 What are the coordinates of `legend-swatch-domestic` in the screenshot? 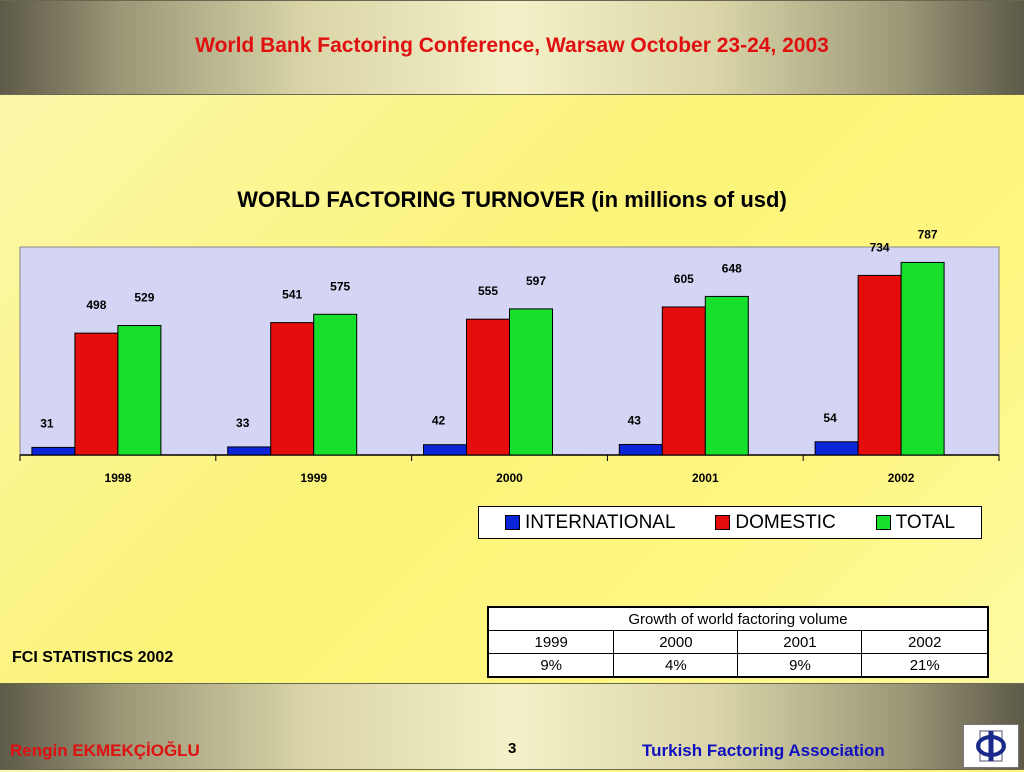 It's located at (723, 522).